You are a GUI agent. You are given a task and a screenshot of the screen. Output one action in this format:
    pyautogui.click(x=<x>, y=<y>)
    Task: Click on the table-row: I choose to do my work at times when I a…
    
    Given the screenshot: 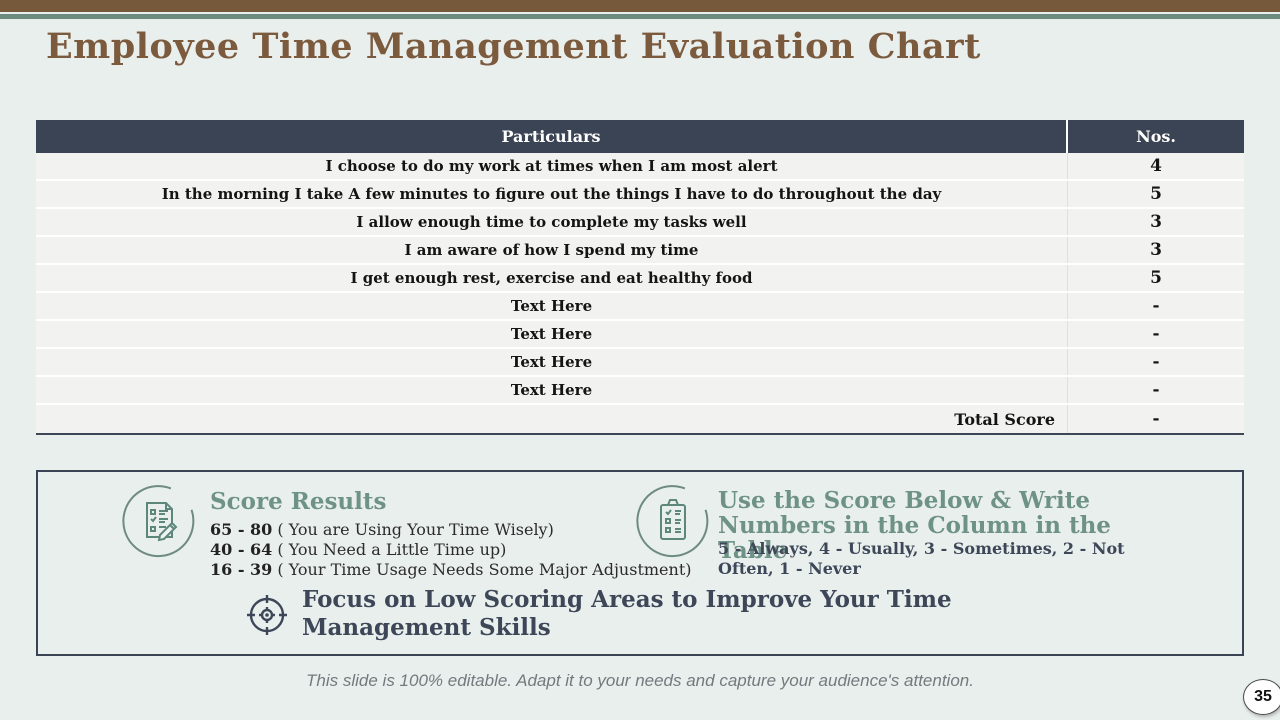 What is the action you would take?
    pyautogui.click(x=640, y=167)
    